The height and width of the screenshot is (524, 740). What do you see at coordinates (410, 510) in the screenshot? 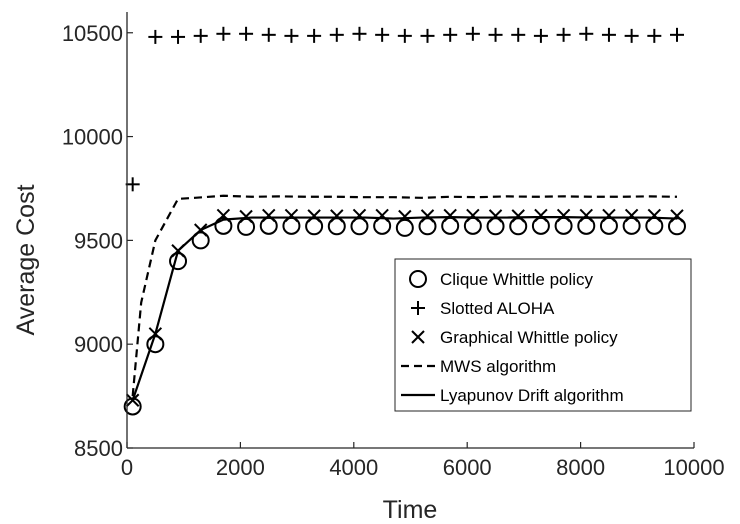
I see `x-axis-label: Time` at bounding box center [410, 510].